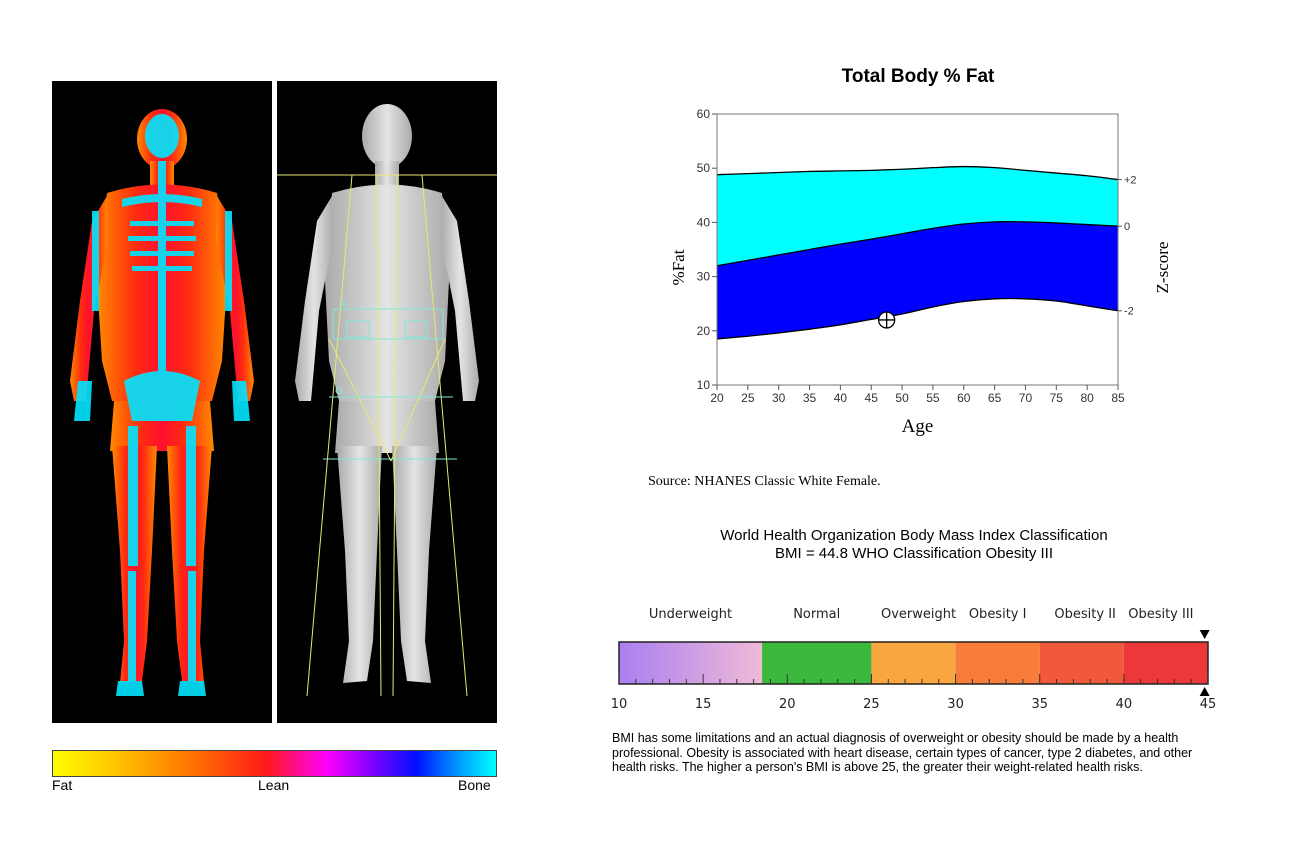  I want to click on bmi-value-marker-top, so click(1204, 634).